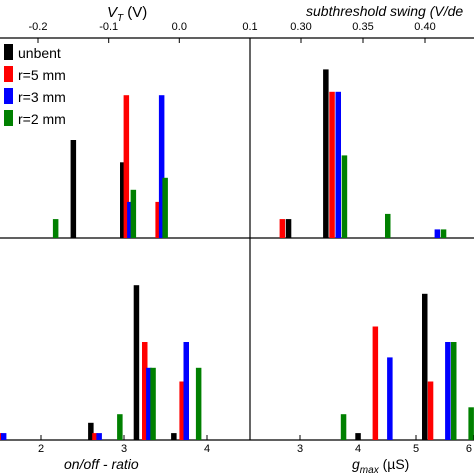 The width and height of the screenshot is (474, 474). I want to click on bottom-left-tick-label-2: 4, so click(207, 449).